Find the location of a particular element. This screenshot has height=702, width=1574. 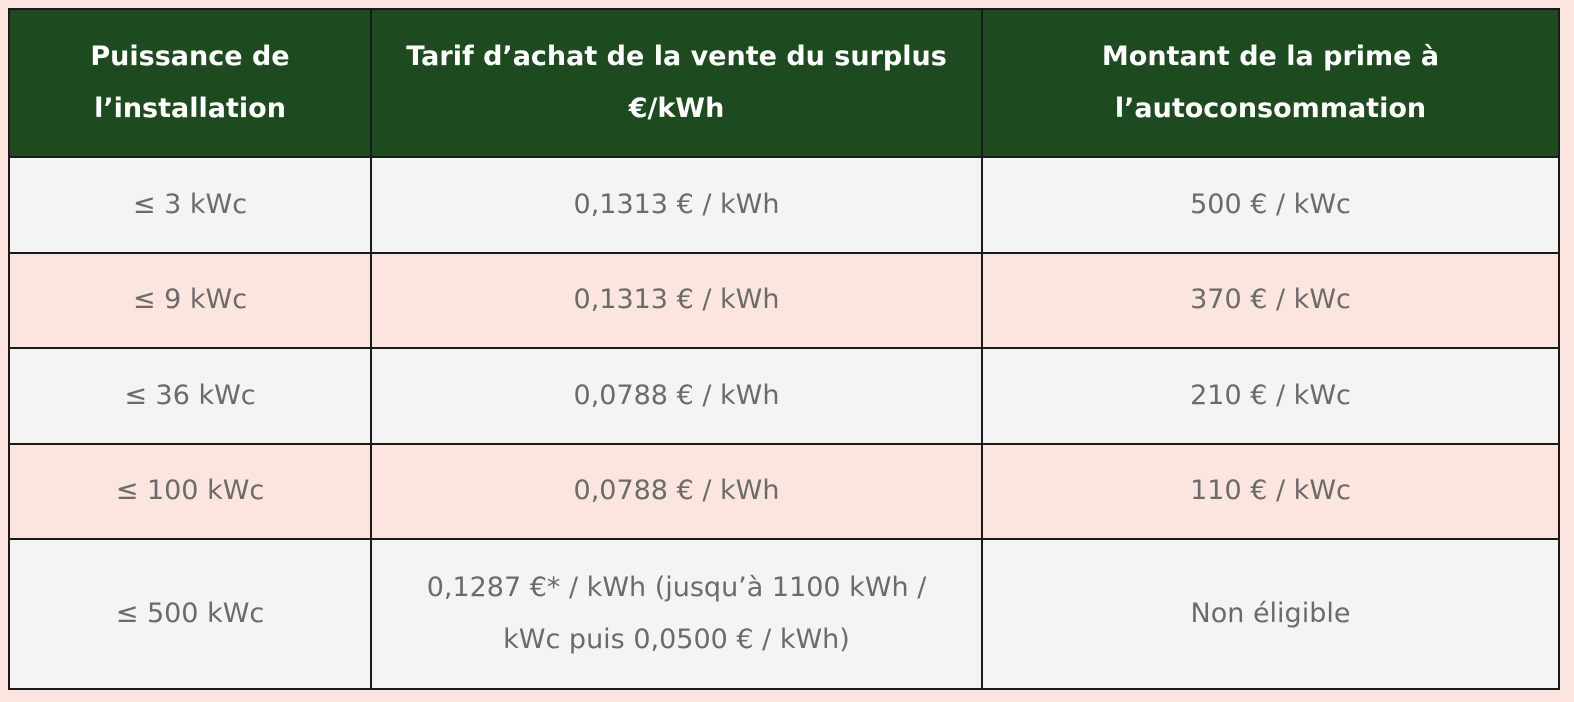

header-cell: Montant de la prime à l’autoconsommation is located at coordinates (1270, 83).